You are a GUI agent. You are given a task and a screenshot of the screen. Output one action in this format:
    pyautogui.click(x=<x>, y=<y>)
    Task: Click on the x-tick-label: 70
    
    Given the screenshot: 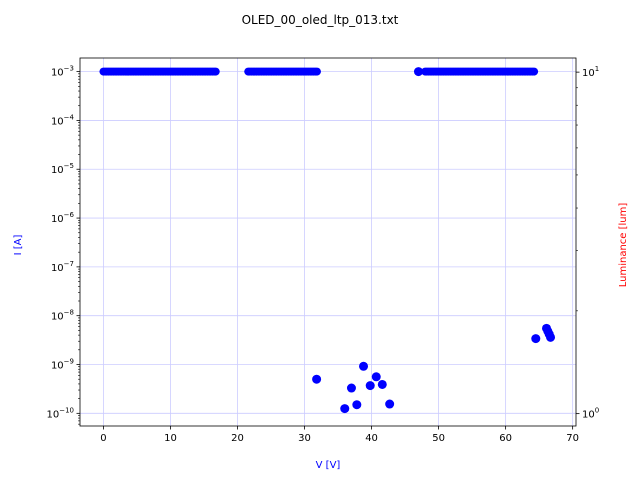 What is the action you would take?
    pyautogui.click(x=572, y=438)
    